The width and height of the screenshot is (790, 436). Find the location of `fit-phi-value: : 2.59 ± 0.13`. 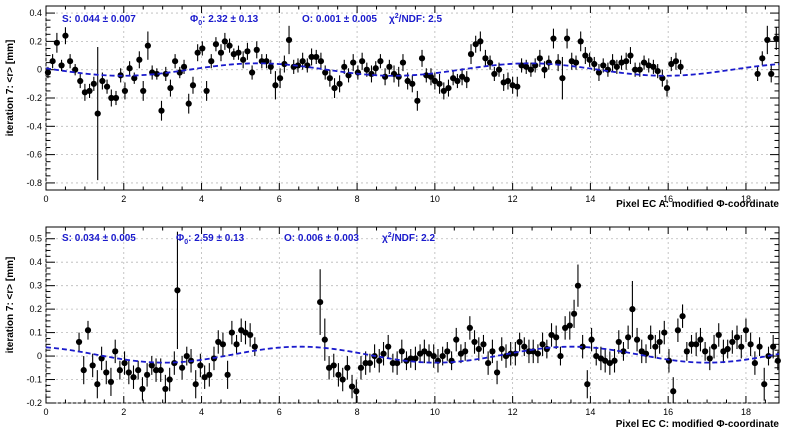

fit-phi-value: : 2.59 ± 0.13 is located at coordinates (216, 238).